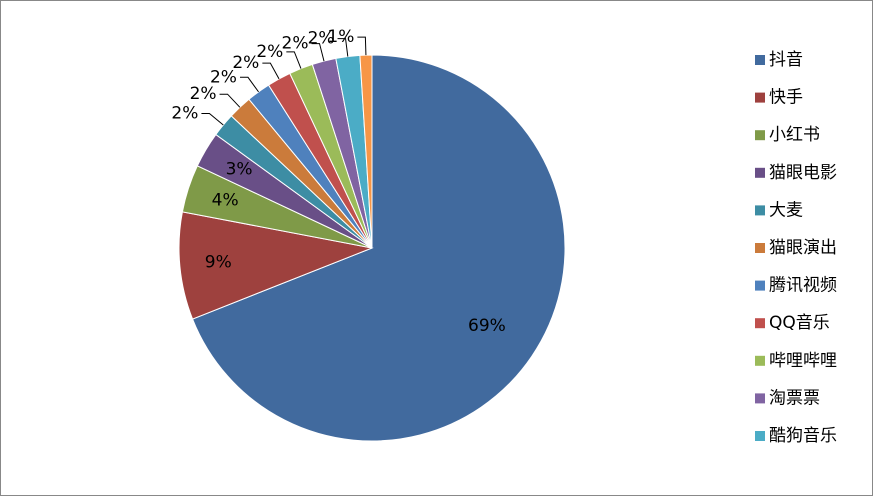 The image size is (874, 497). What do you see at coordinates (799, 323) in the screenshot?
I see `legend-label: QQ音乐` at bounding box center [799, 323].